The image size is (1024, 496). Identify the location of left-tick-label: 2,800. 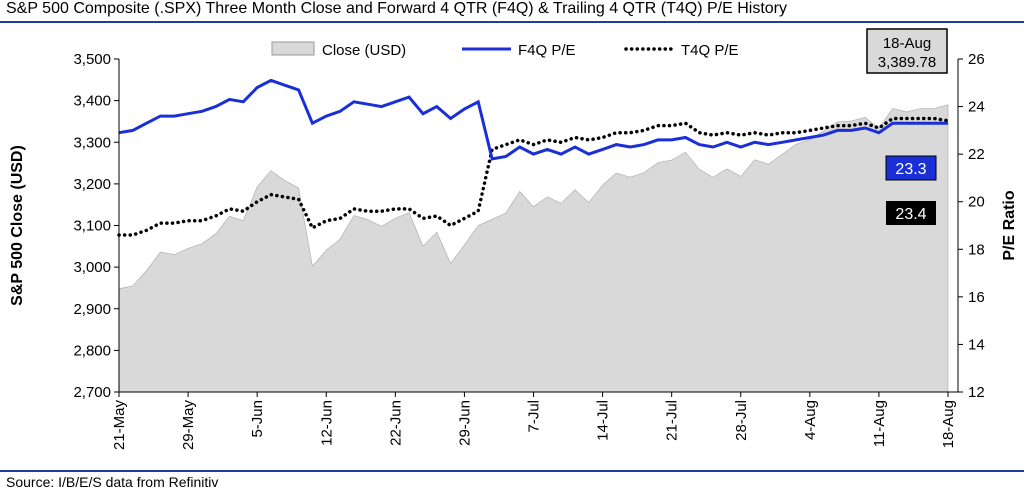
(92, 350).